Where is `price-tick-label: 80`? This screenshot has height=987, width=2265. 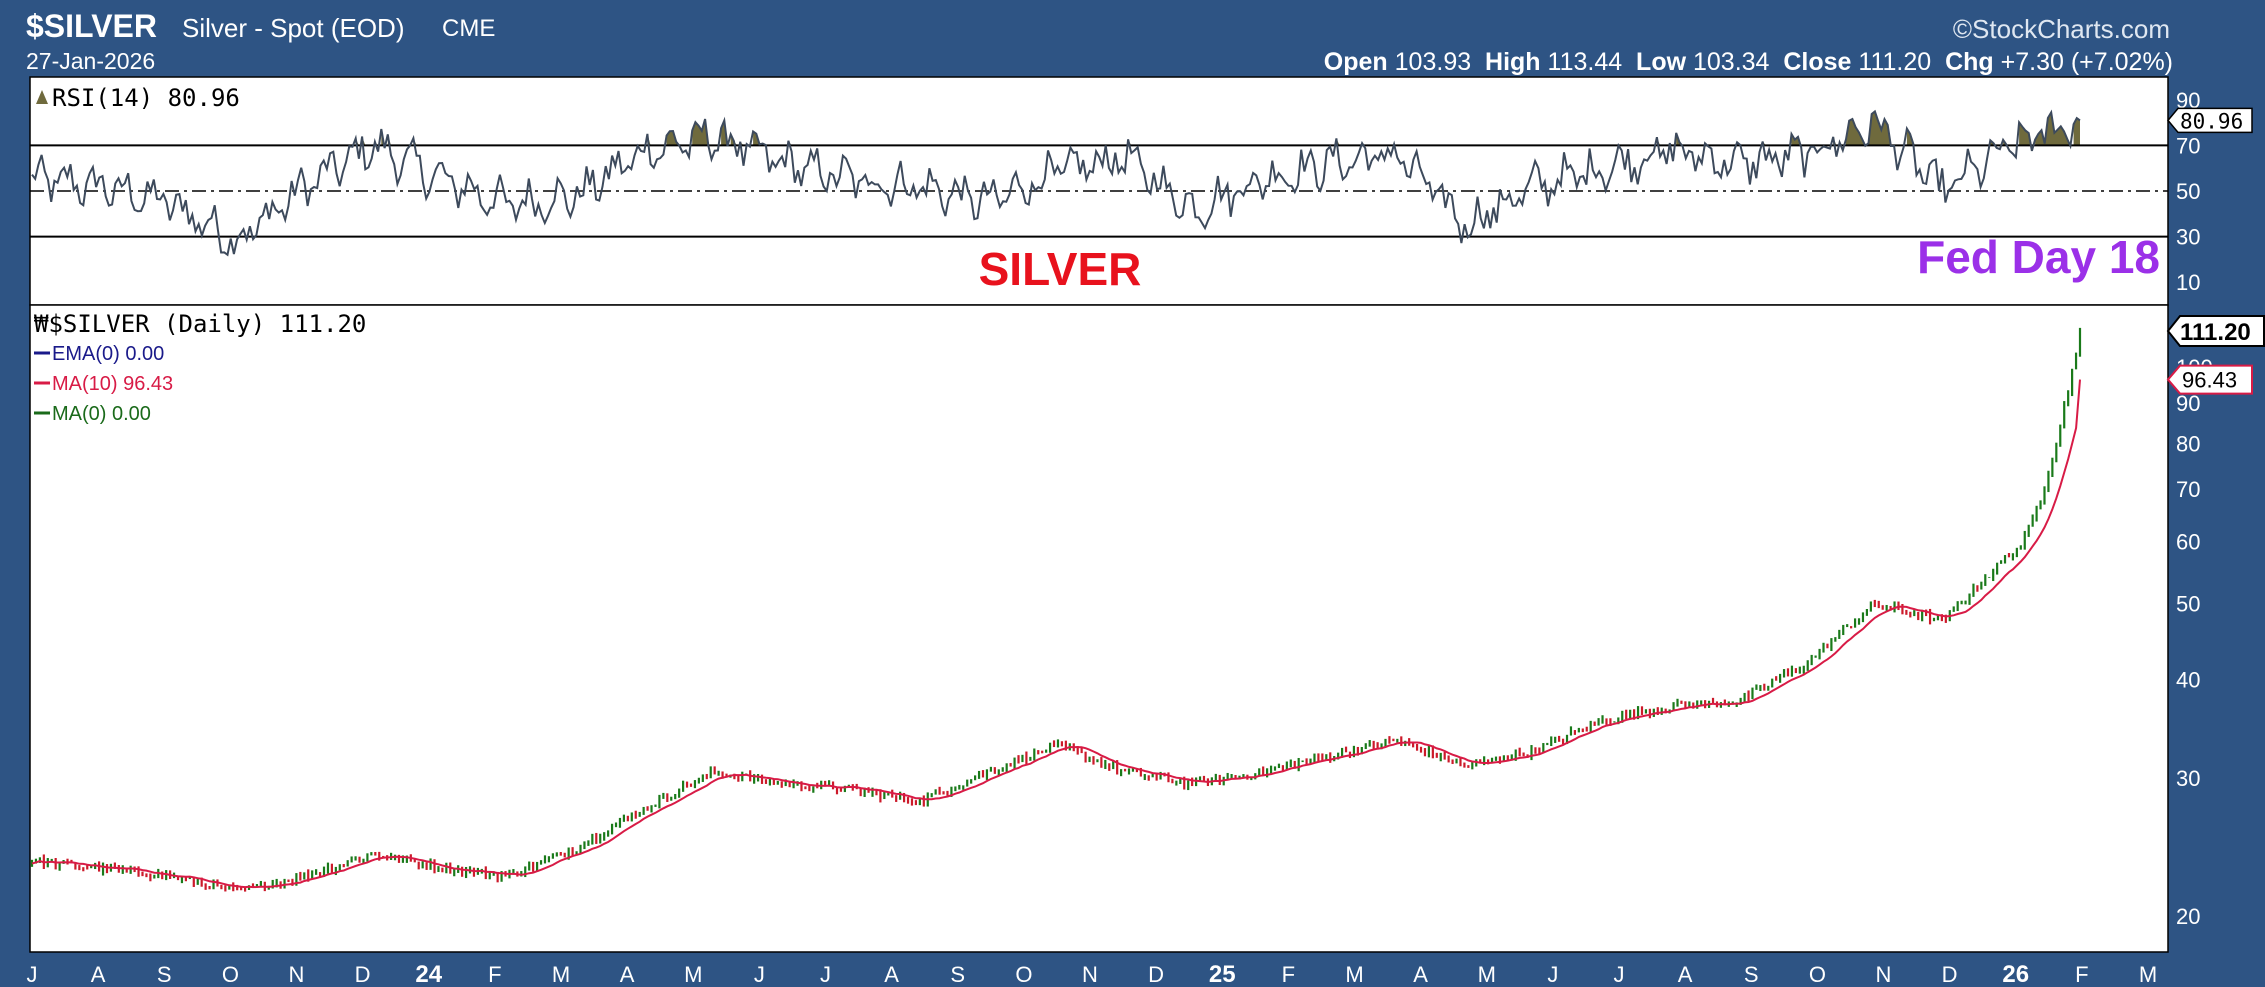
price-tick-label: 80 is located at coordinates (2188, 443).